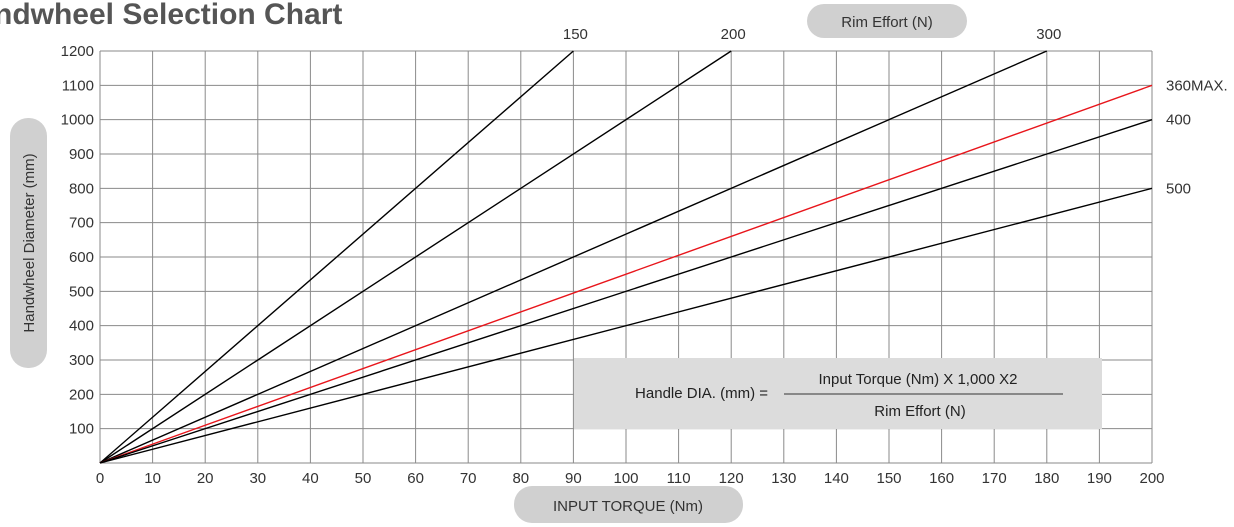 Image resolution: width=1234 pixels, height=527 pixels. Describe the element at coordinates (81, 394) in the screenshot. I see `y-tick-label: 200` at that location.